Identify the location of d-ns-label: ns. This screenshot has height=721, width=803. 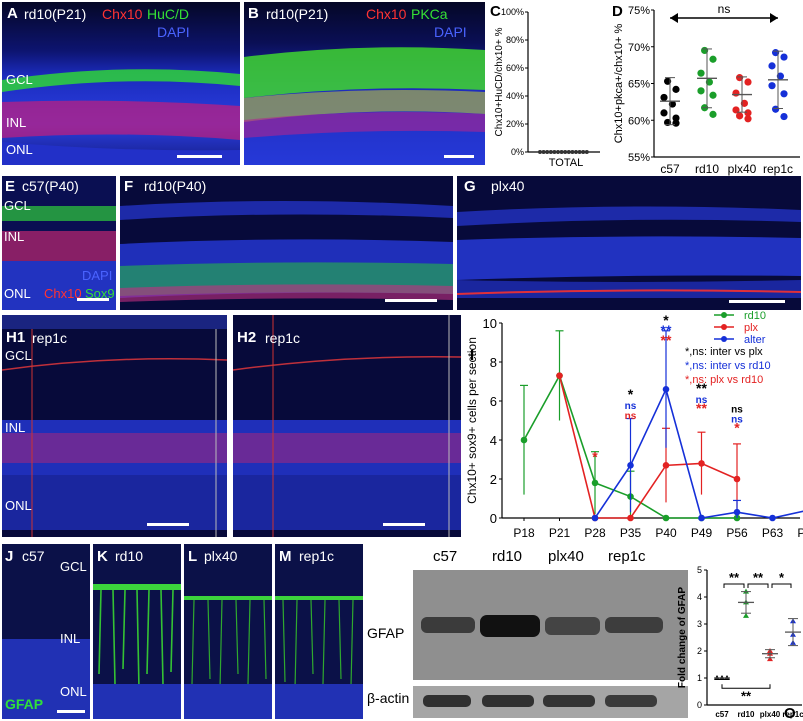
(724, 9).